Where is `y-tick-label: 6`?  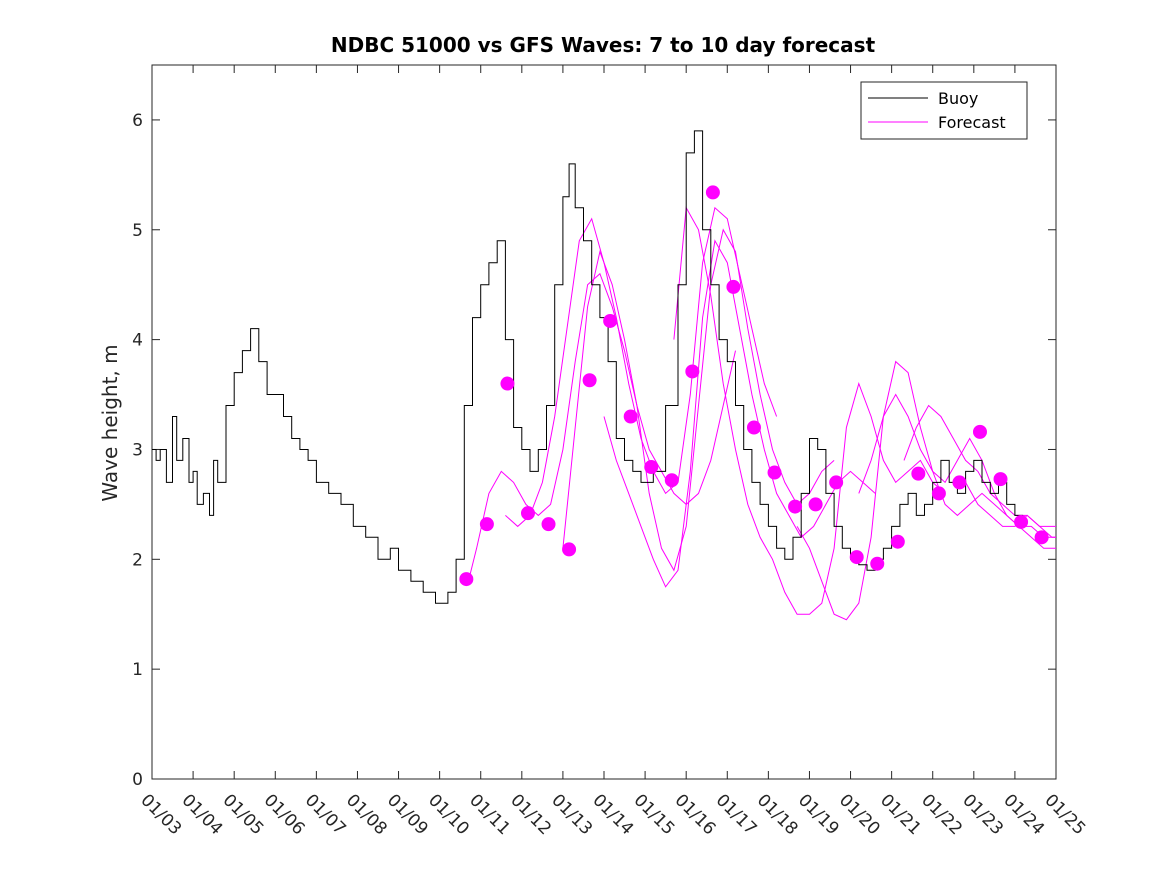
y-tick-label: 6 is located at coordinates (137, 121).